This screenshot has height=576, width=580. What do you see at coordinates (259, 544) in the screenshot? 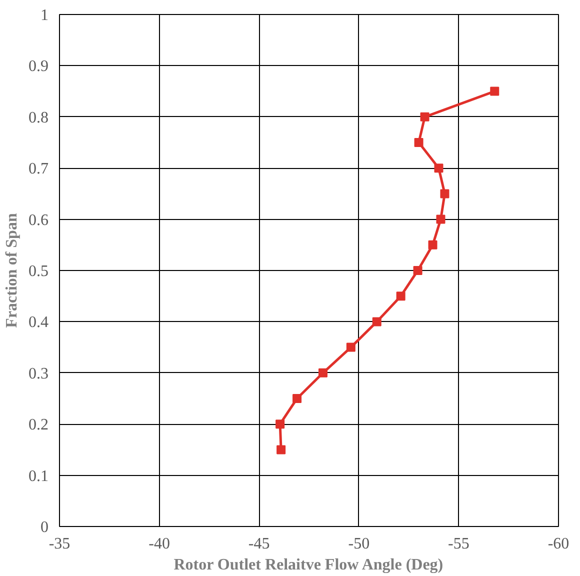
I see `x-tick-label: -45` at bounding box center [259, 544].